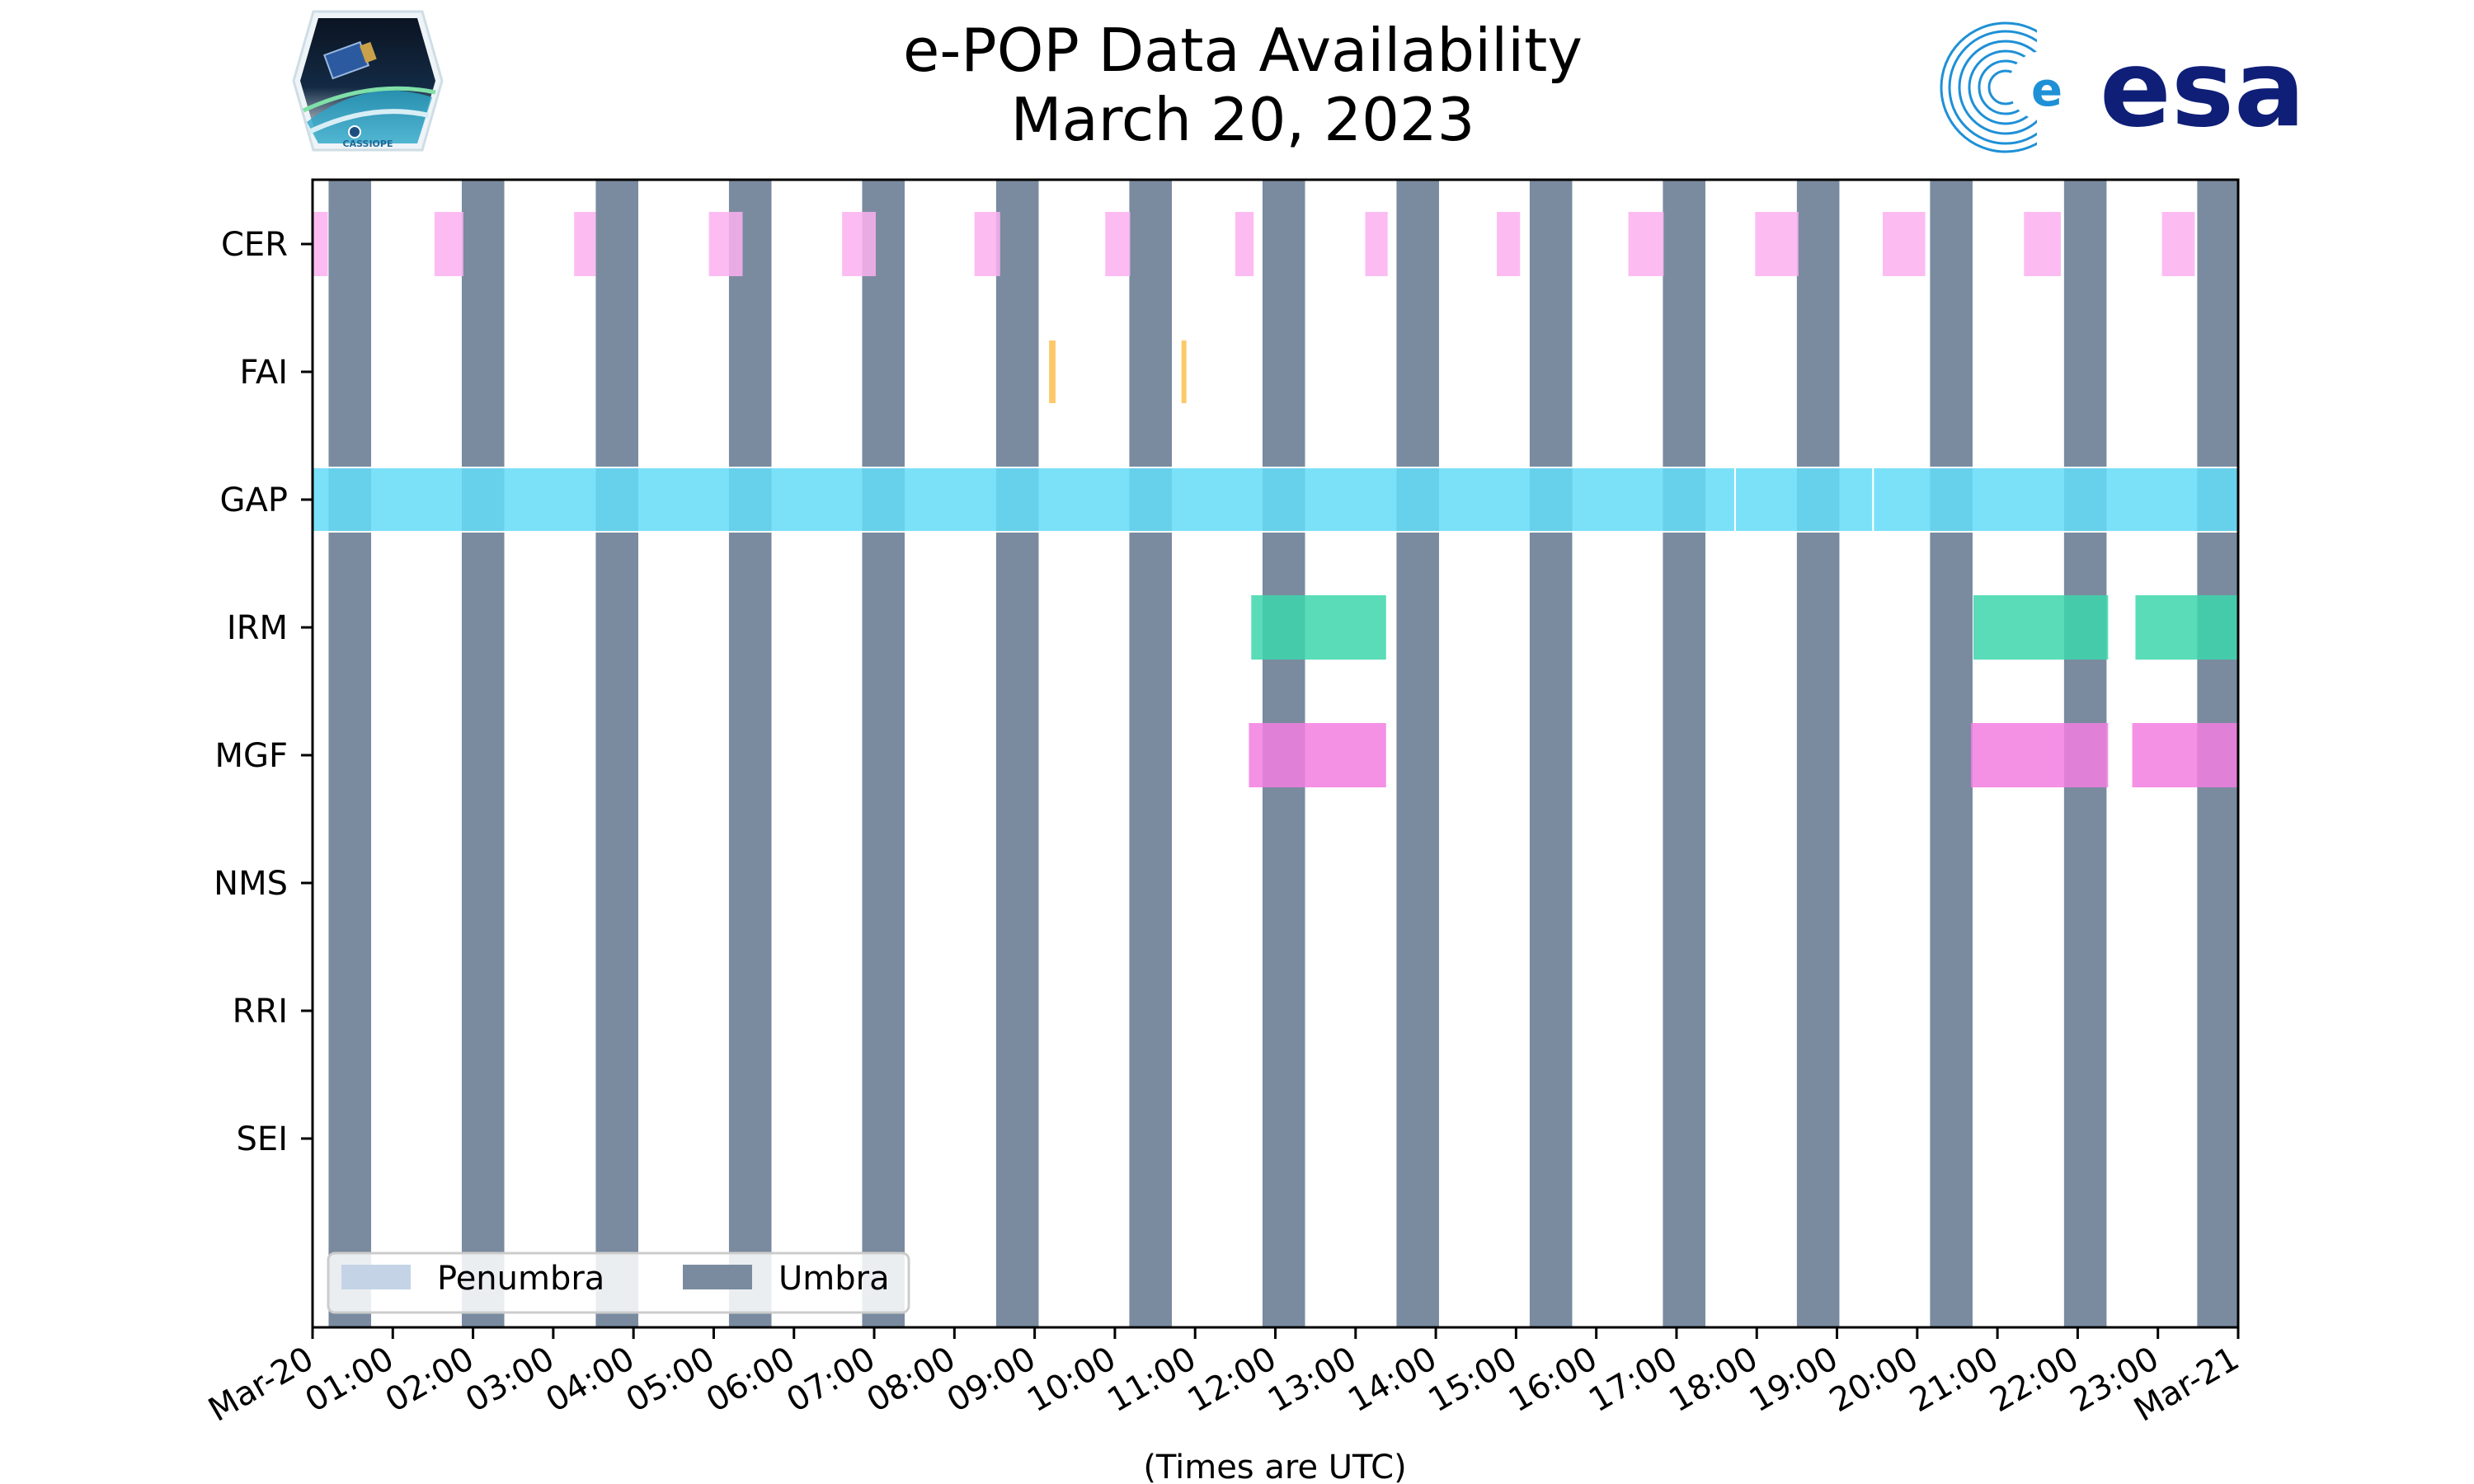  I want to click on xtick-label-4: 04:00, so click(590, 1380).